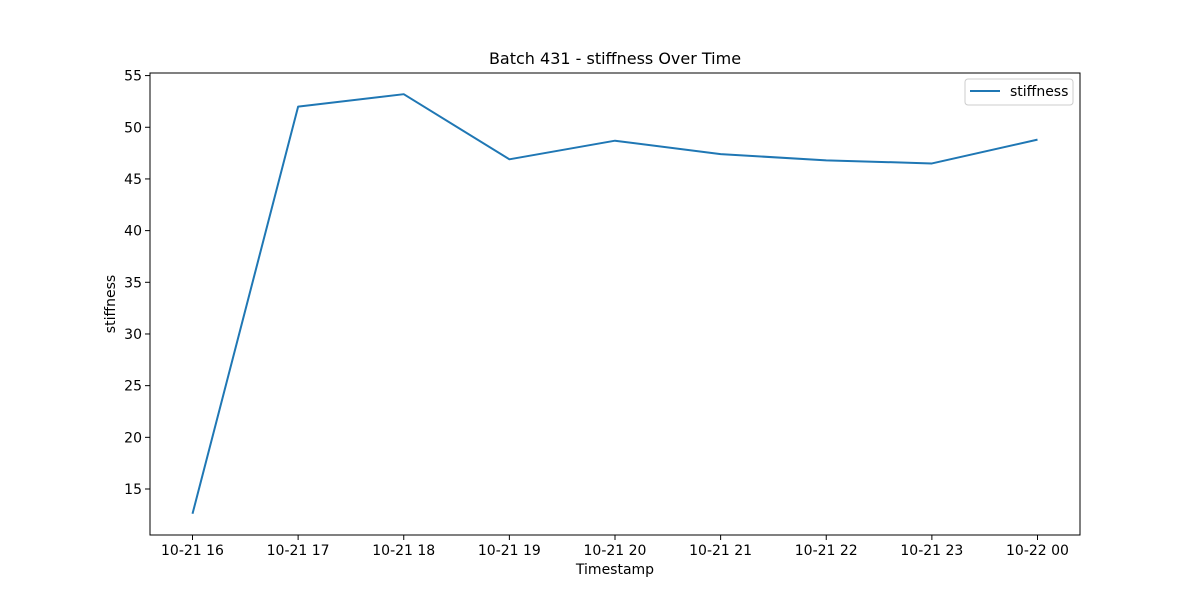  I want to click on x-tick-label: 10-21 17, so click(298, 551).